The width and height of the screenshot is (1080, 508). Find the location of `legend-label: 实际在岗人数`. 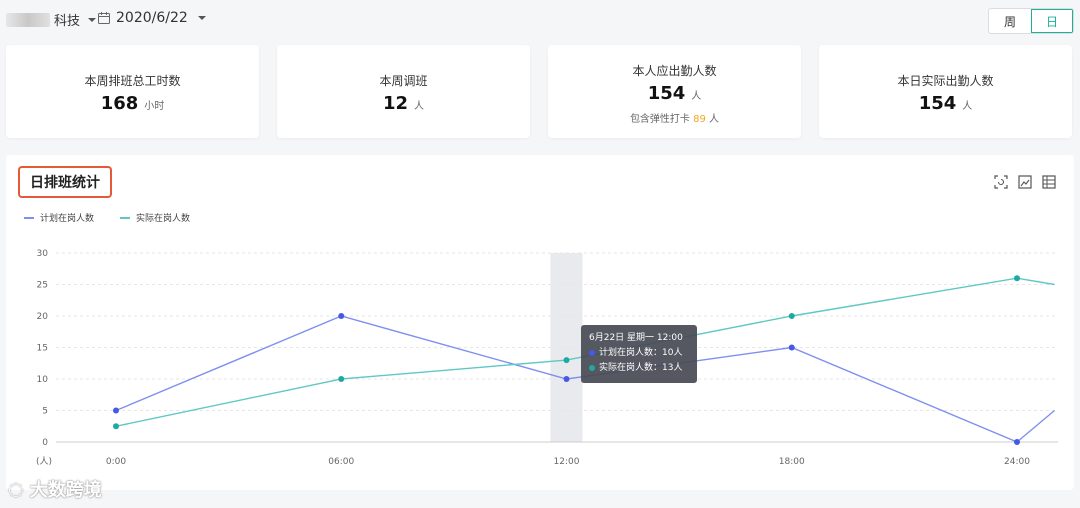

legend-label: 实际在岗人数 is located at coordinates (163, 219).